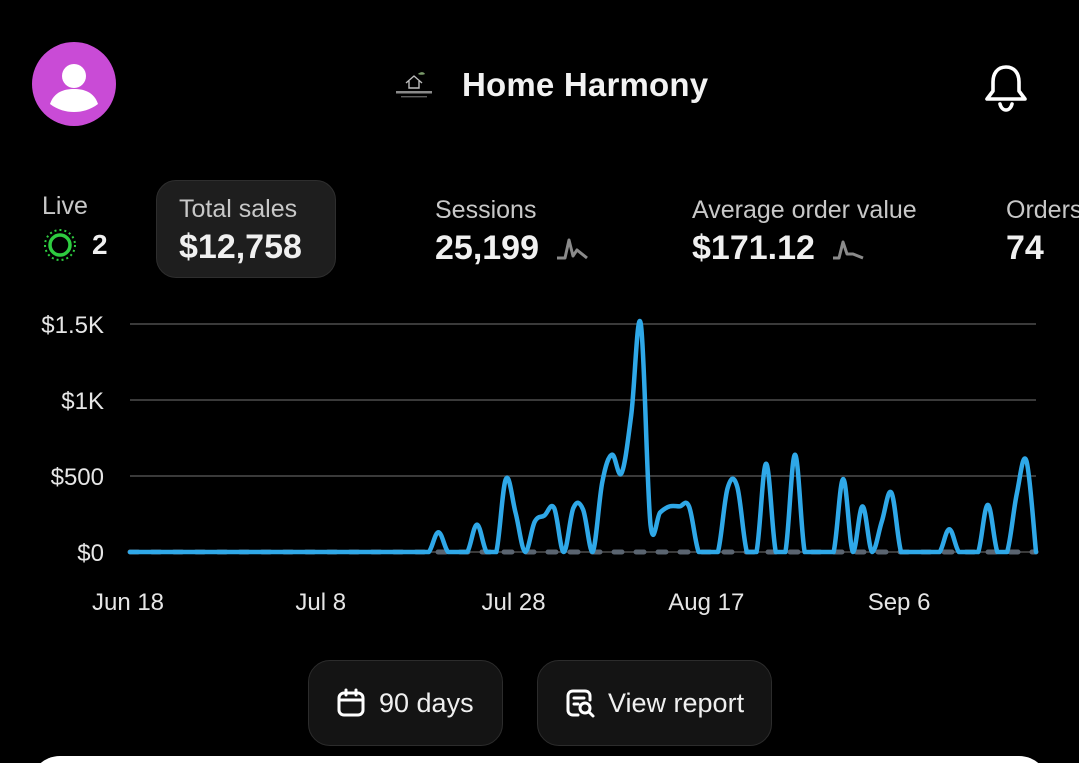 The height and width of the screenshot is (763, 1079). I want to click on metric-total-sales: Total sales $12,758, so click(246, 229).